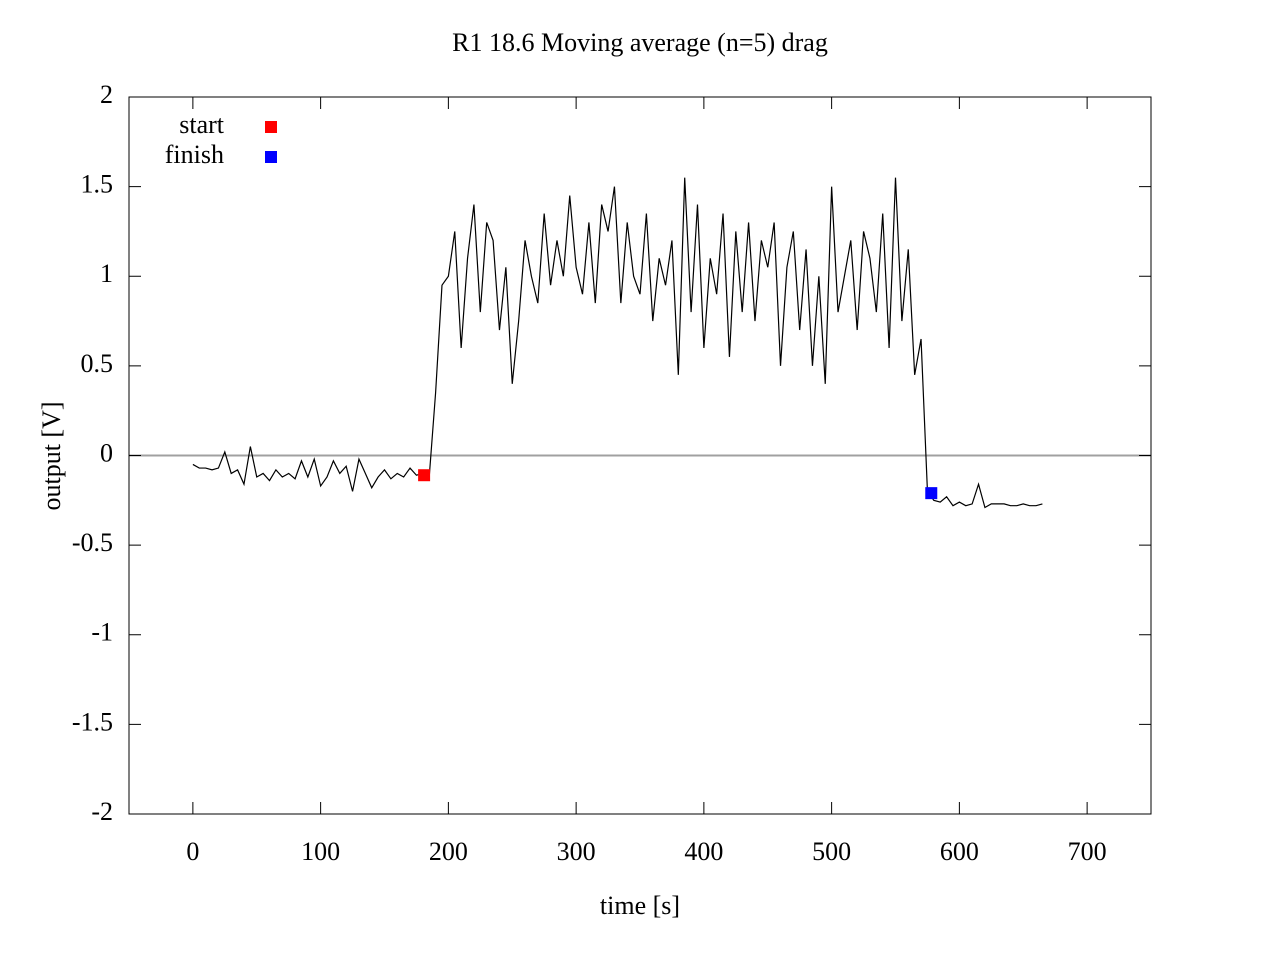  I want to click on y-tick-label: -1, so click(102, 632).